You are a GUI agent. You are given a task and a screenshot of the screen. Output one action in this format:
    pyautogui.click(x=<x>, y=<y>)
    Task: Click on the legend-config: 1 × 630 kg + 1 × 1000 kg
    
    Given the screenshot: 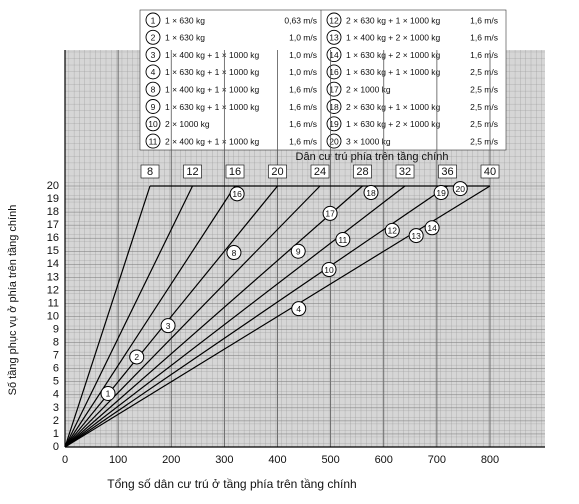 What is the action you would take?
    pyautogui.click(x=393, y=72)
    